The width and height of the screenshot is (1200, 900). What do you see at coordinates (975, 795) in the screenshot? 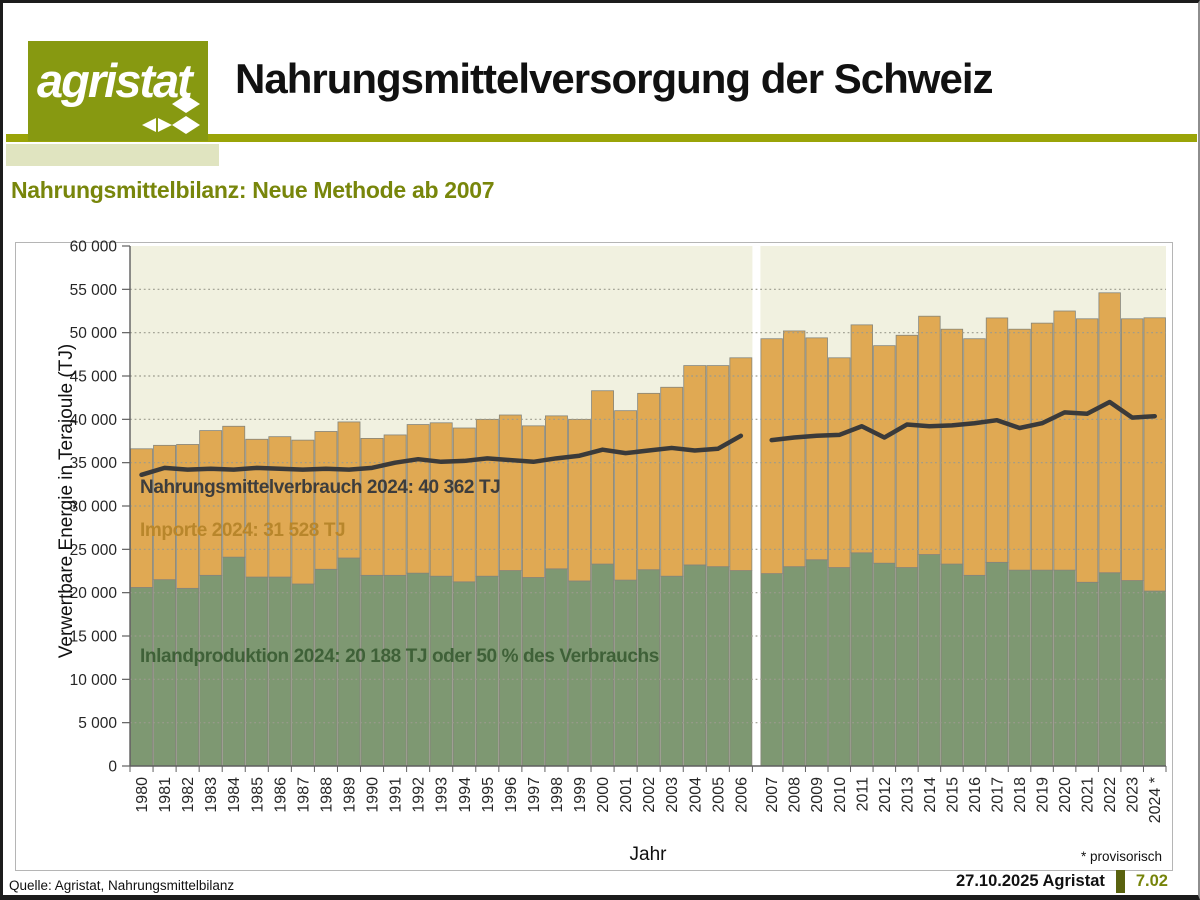
I see `svg-text: 2016` at bounding box center [975, 795].